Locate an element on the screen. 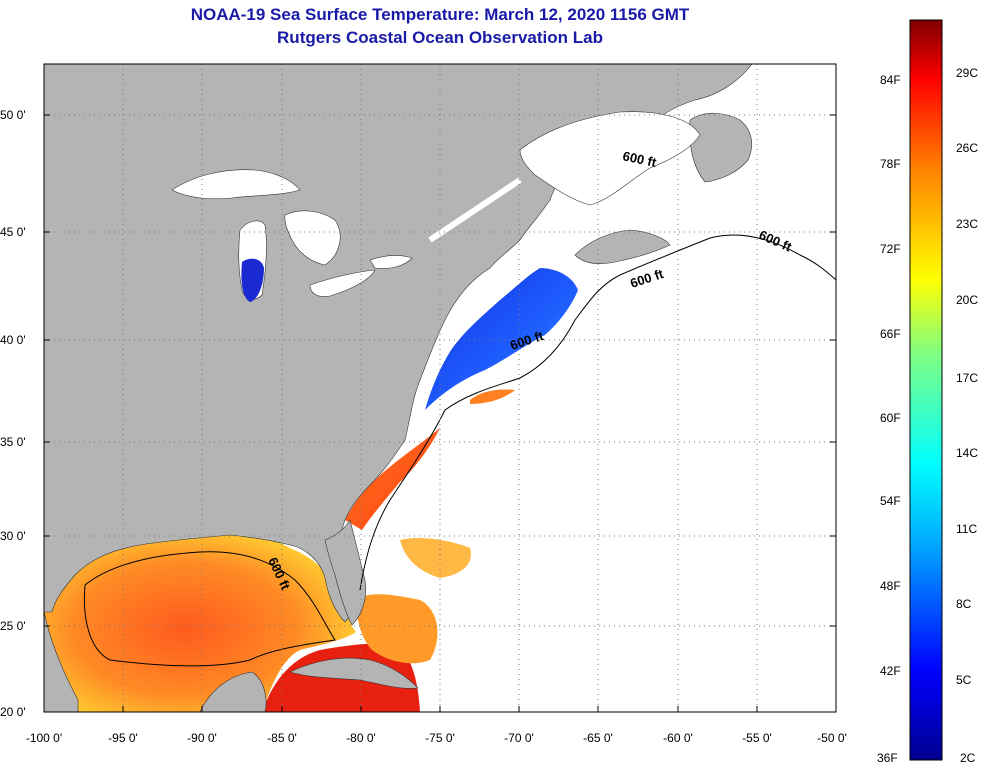 The height and width of the screenshot is (770, 984). colorbar-c-23: 23C is located at coordinates (967, 224).